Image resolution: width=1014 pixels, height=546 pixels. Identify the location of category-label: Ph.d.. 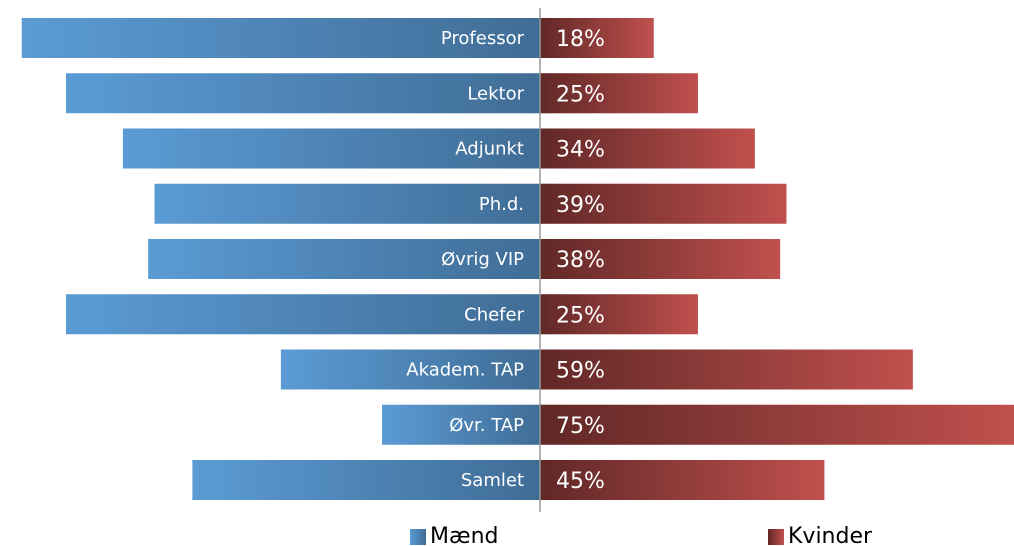
(501, 204).